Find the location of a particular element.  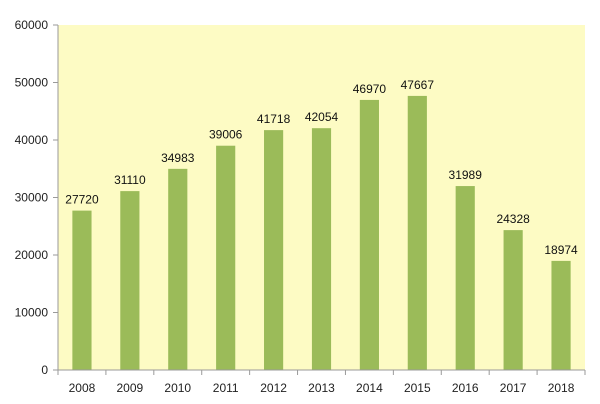

data-label-2016: 31989 is located at coordinates (466, 175).